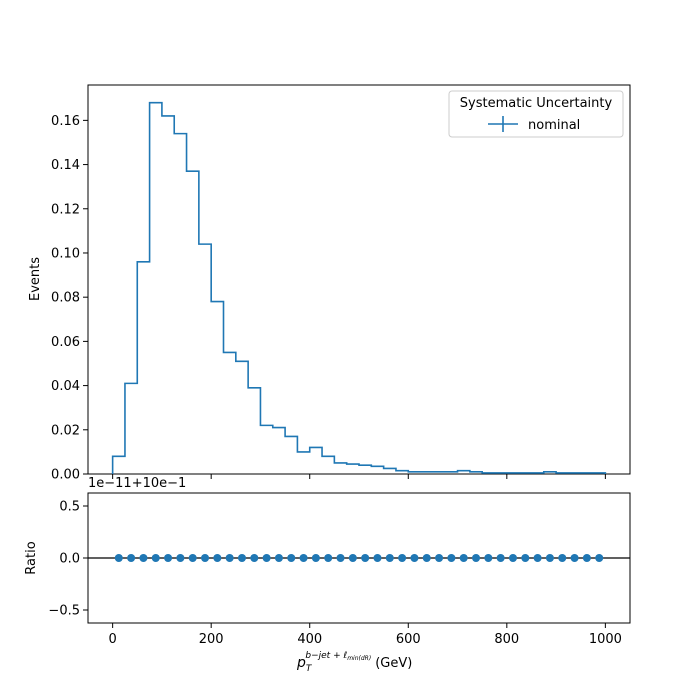 The image size is (700, 700). I want to click on main-y-tick-label: 0.16, so click(65, 121).